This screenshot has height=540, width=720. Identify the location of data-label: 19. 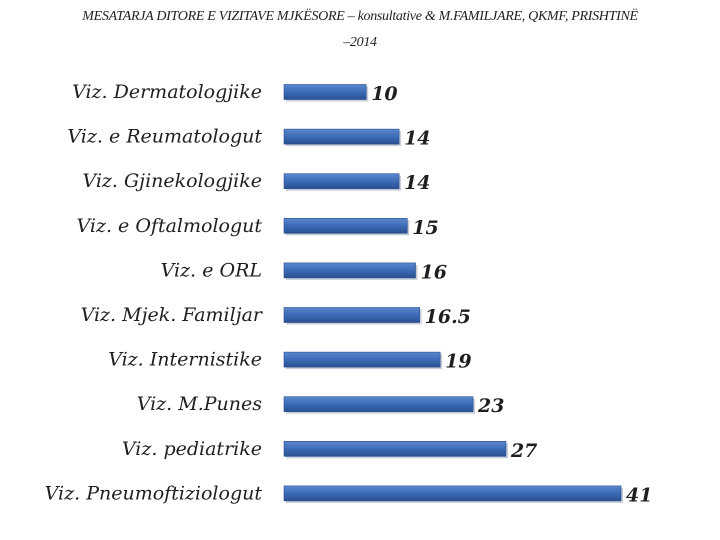
(458, 362).